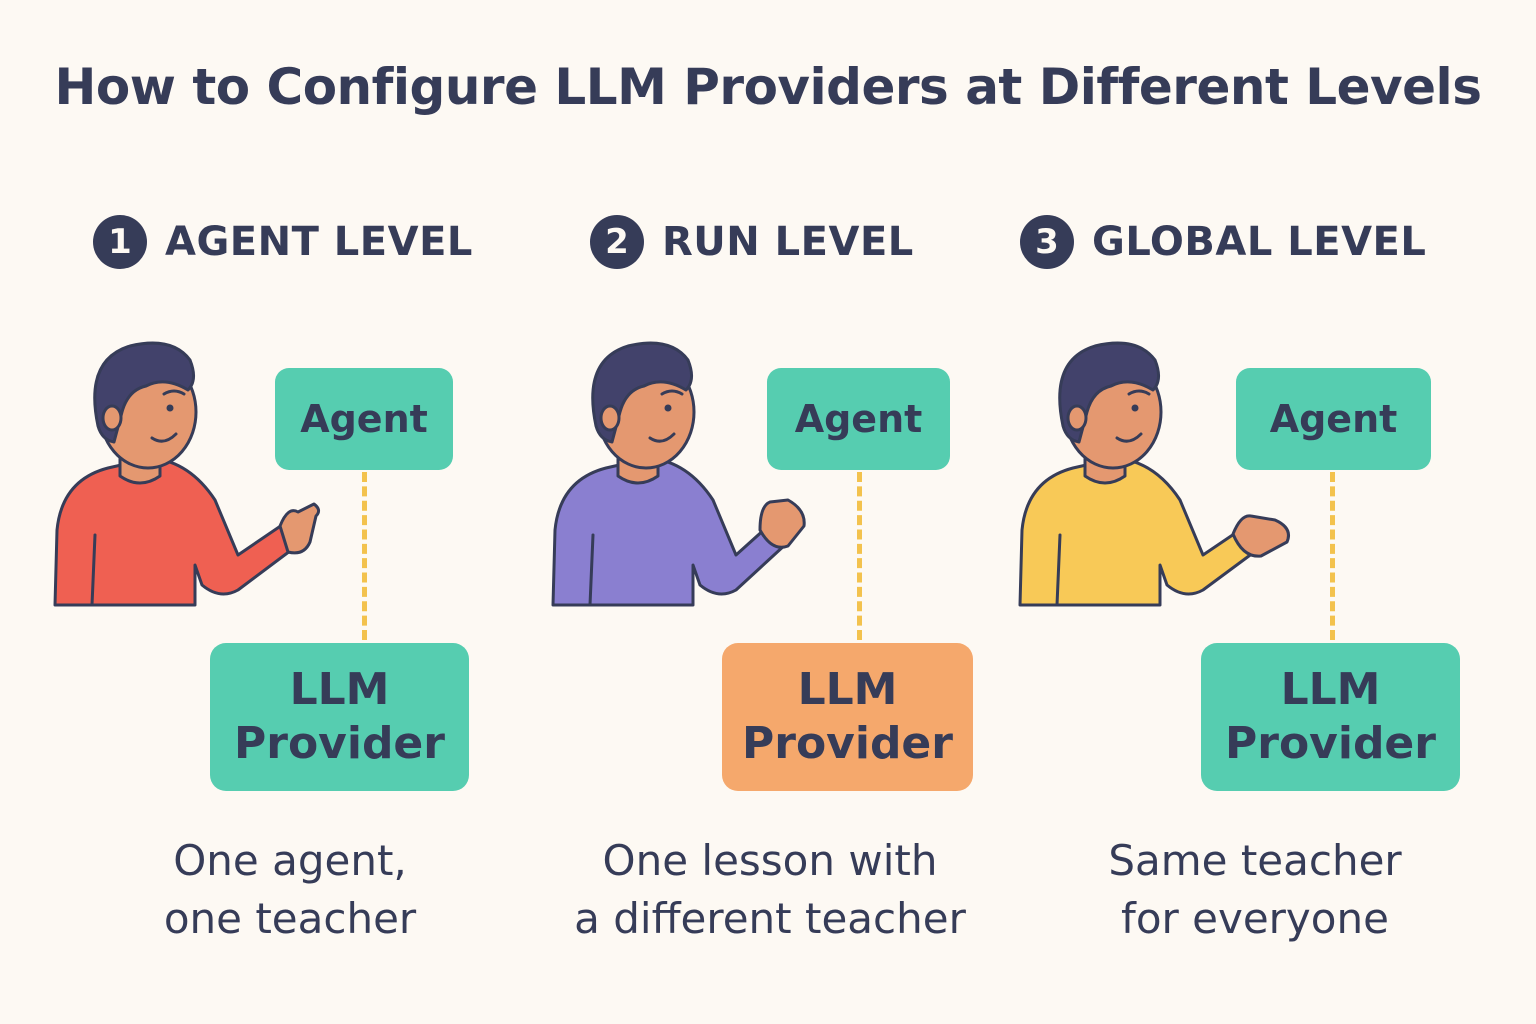  What do you see at coordinates (1047, 242) in the screenshot?
I see `step-number-badge: 3` at bounding box center [1047, 242].